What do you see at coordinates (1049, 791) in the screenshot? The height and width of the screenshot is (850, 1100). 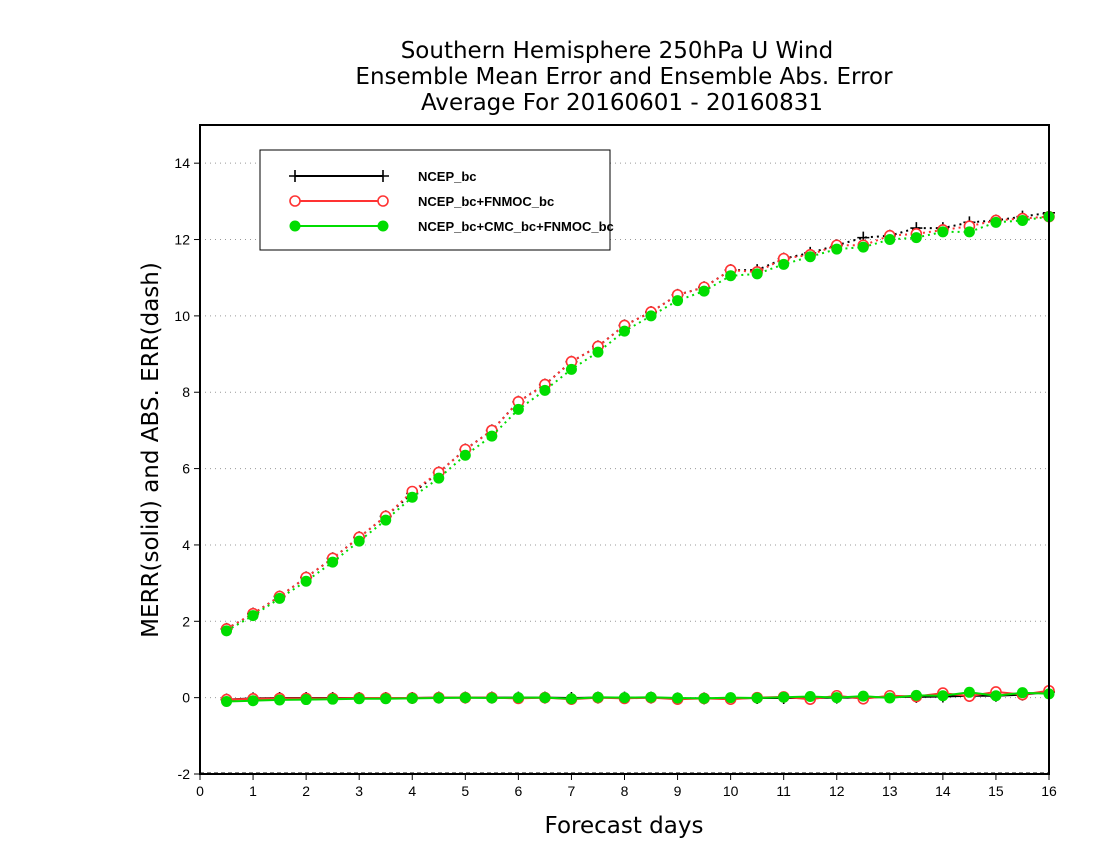 I see `x-tick-label: 16` at bounding box center [1049, 791].